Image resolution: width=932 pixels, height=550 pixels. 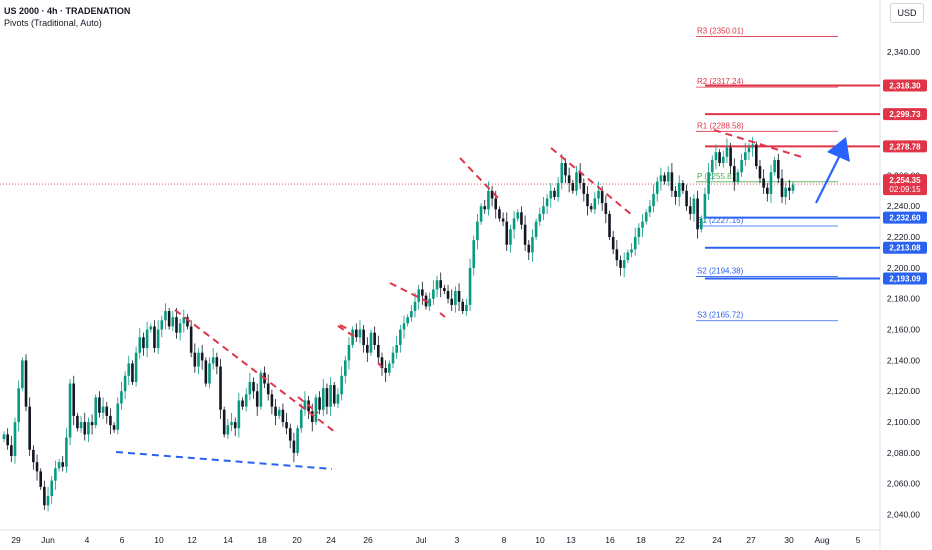 I want to click on y-tick-label: 2,180.00, so click(x=903, y=299).